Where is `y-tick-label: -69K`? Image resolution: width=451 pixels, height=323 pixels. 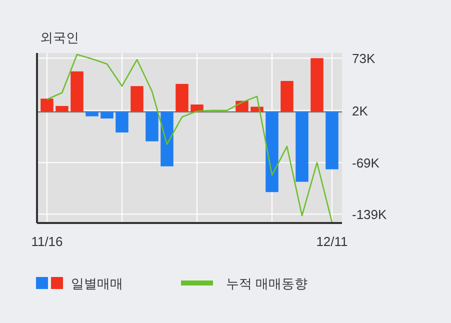 y-tick-label: -69K is located at coordinates (366, 163).